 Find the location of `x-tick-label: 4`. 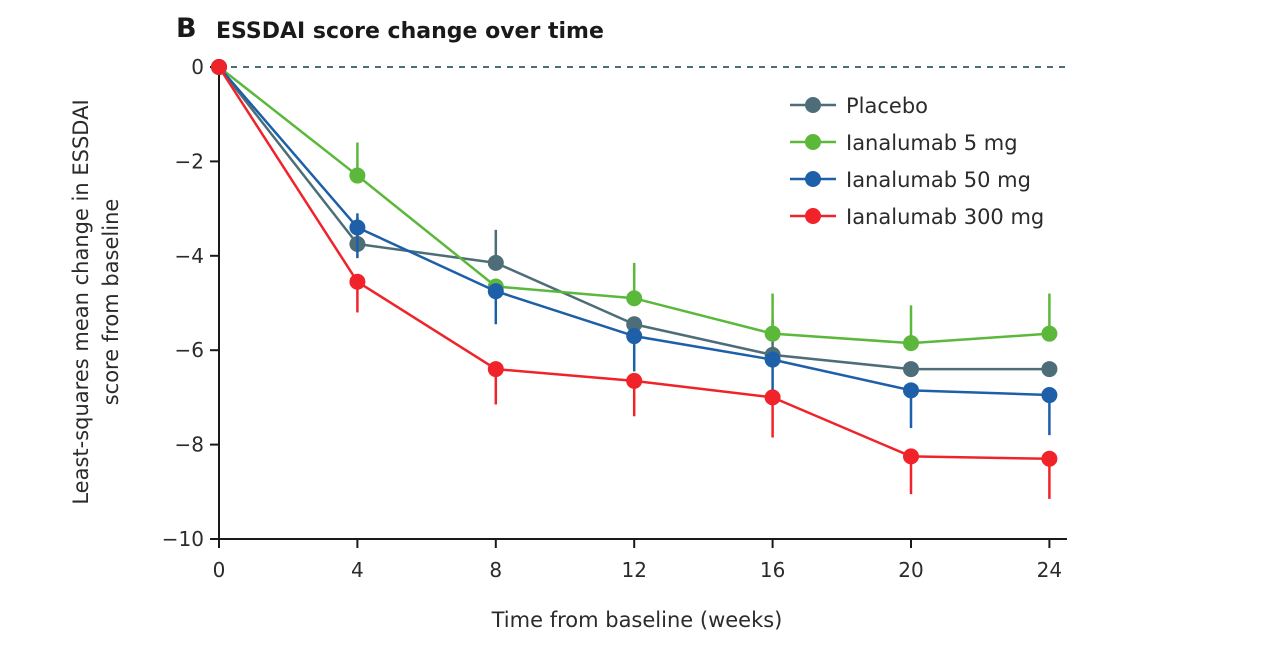

x-tick-label: 4 is located at coordinates (357, 570).